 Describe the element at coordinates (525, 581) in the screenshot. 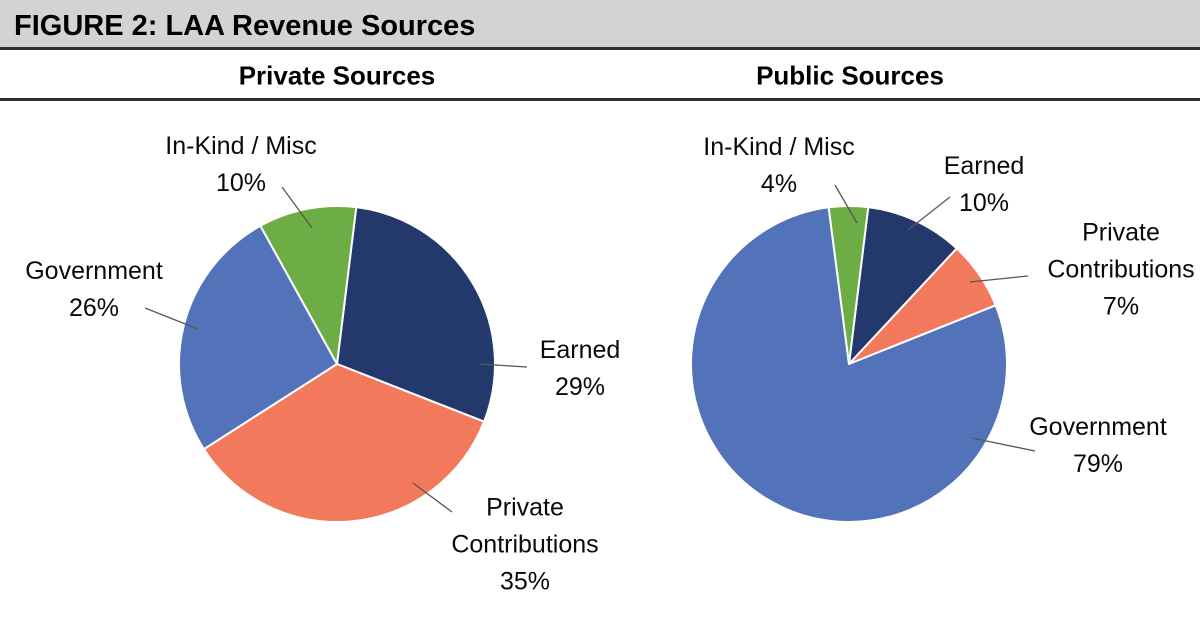

I see `slice-label-percent: 35%` at that location.